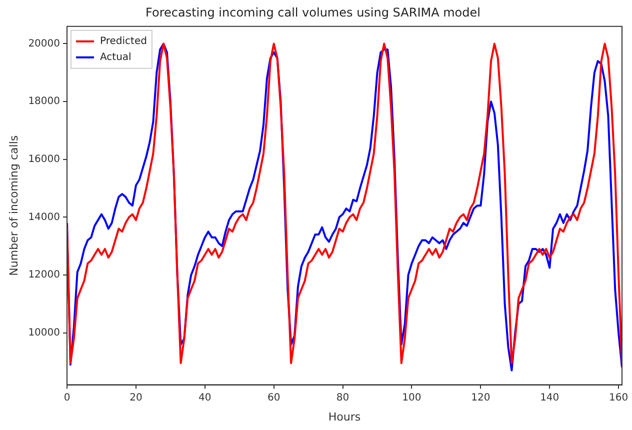  Describe the element at coordinates (618, 398) in the screenshot. I see `x-tick-label: 160` at that location.